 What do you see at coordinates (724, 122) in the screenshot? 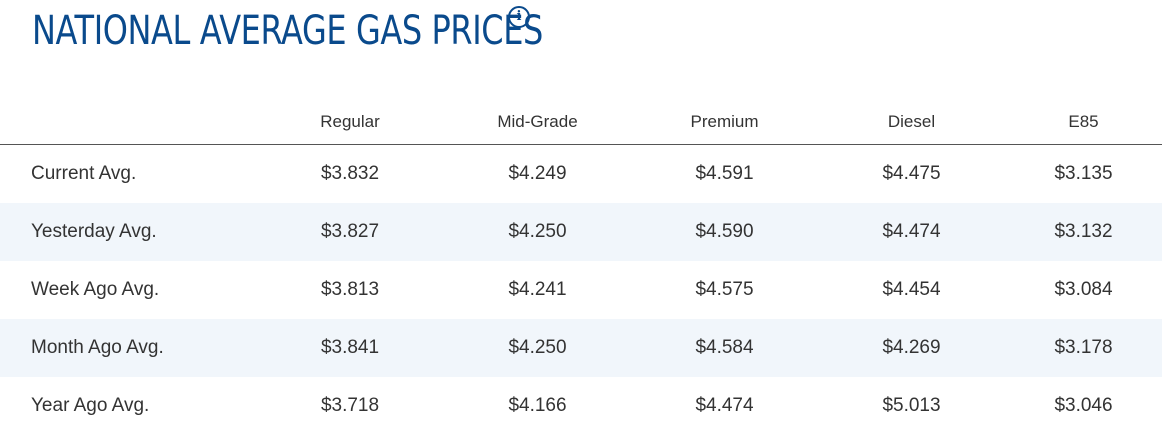
I see `column-header-premium: Premium` at bounding box center [724, 122].